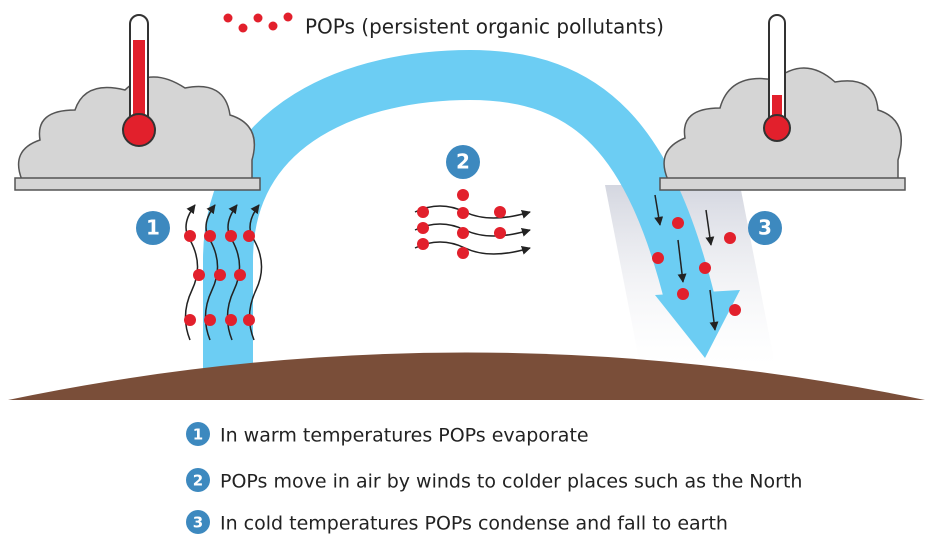 The width and height of the screenshot is (931, 535). I want to click on step-number: 3, so click(765, 228).